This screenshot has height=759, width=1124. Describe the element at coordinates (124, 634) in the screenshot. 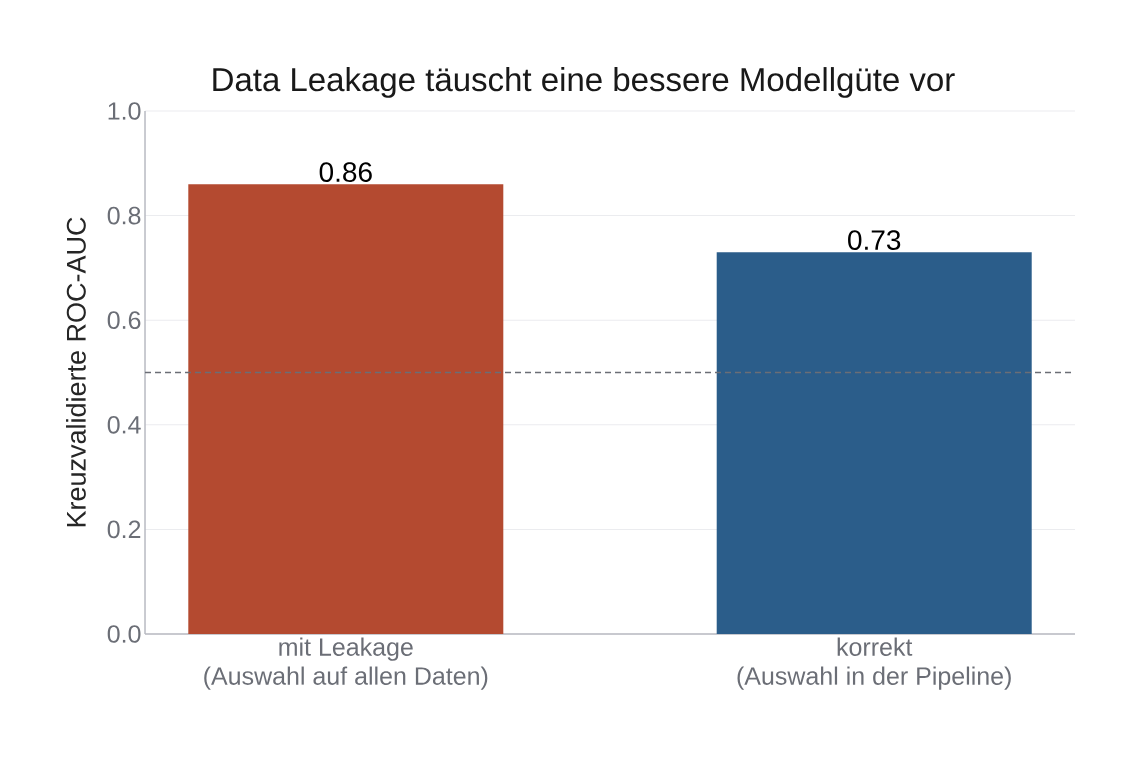

I see `y-tick-label: 0.0` at that location.